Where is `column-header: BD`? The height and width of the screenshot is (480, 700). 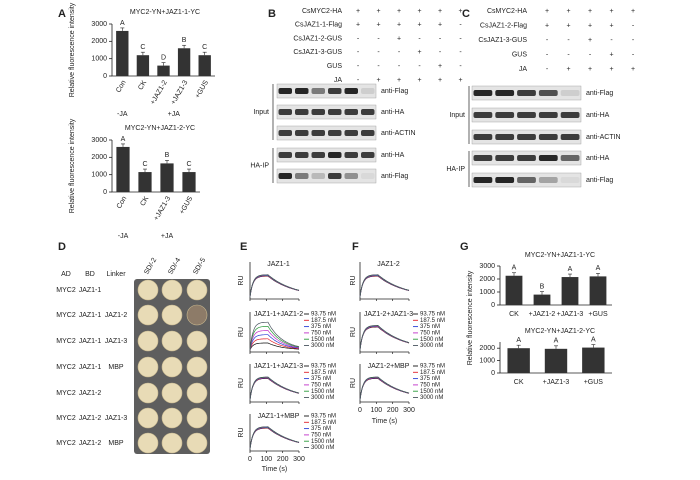
column-header: BD is located at coordinates (90, 274).